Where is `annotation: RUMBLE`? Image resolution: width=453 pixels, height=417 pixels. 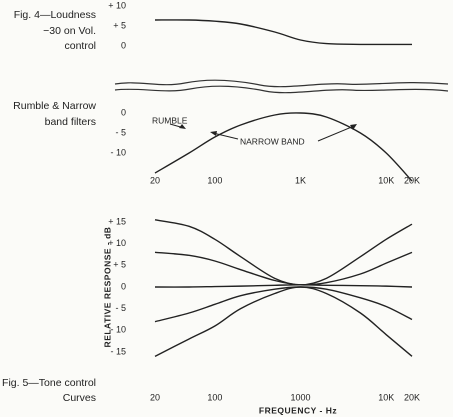 annotation: RUMBLE is located at coordinates (170, 120).